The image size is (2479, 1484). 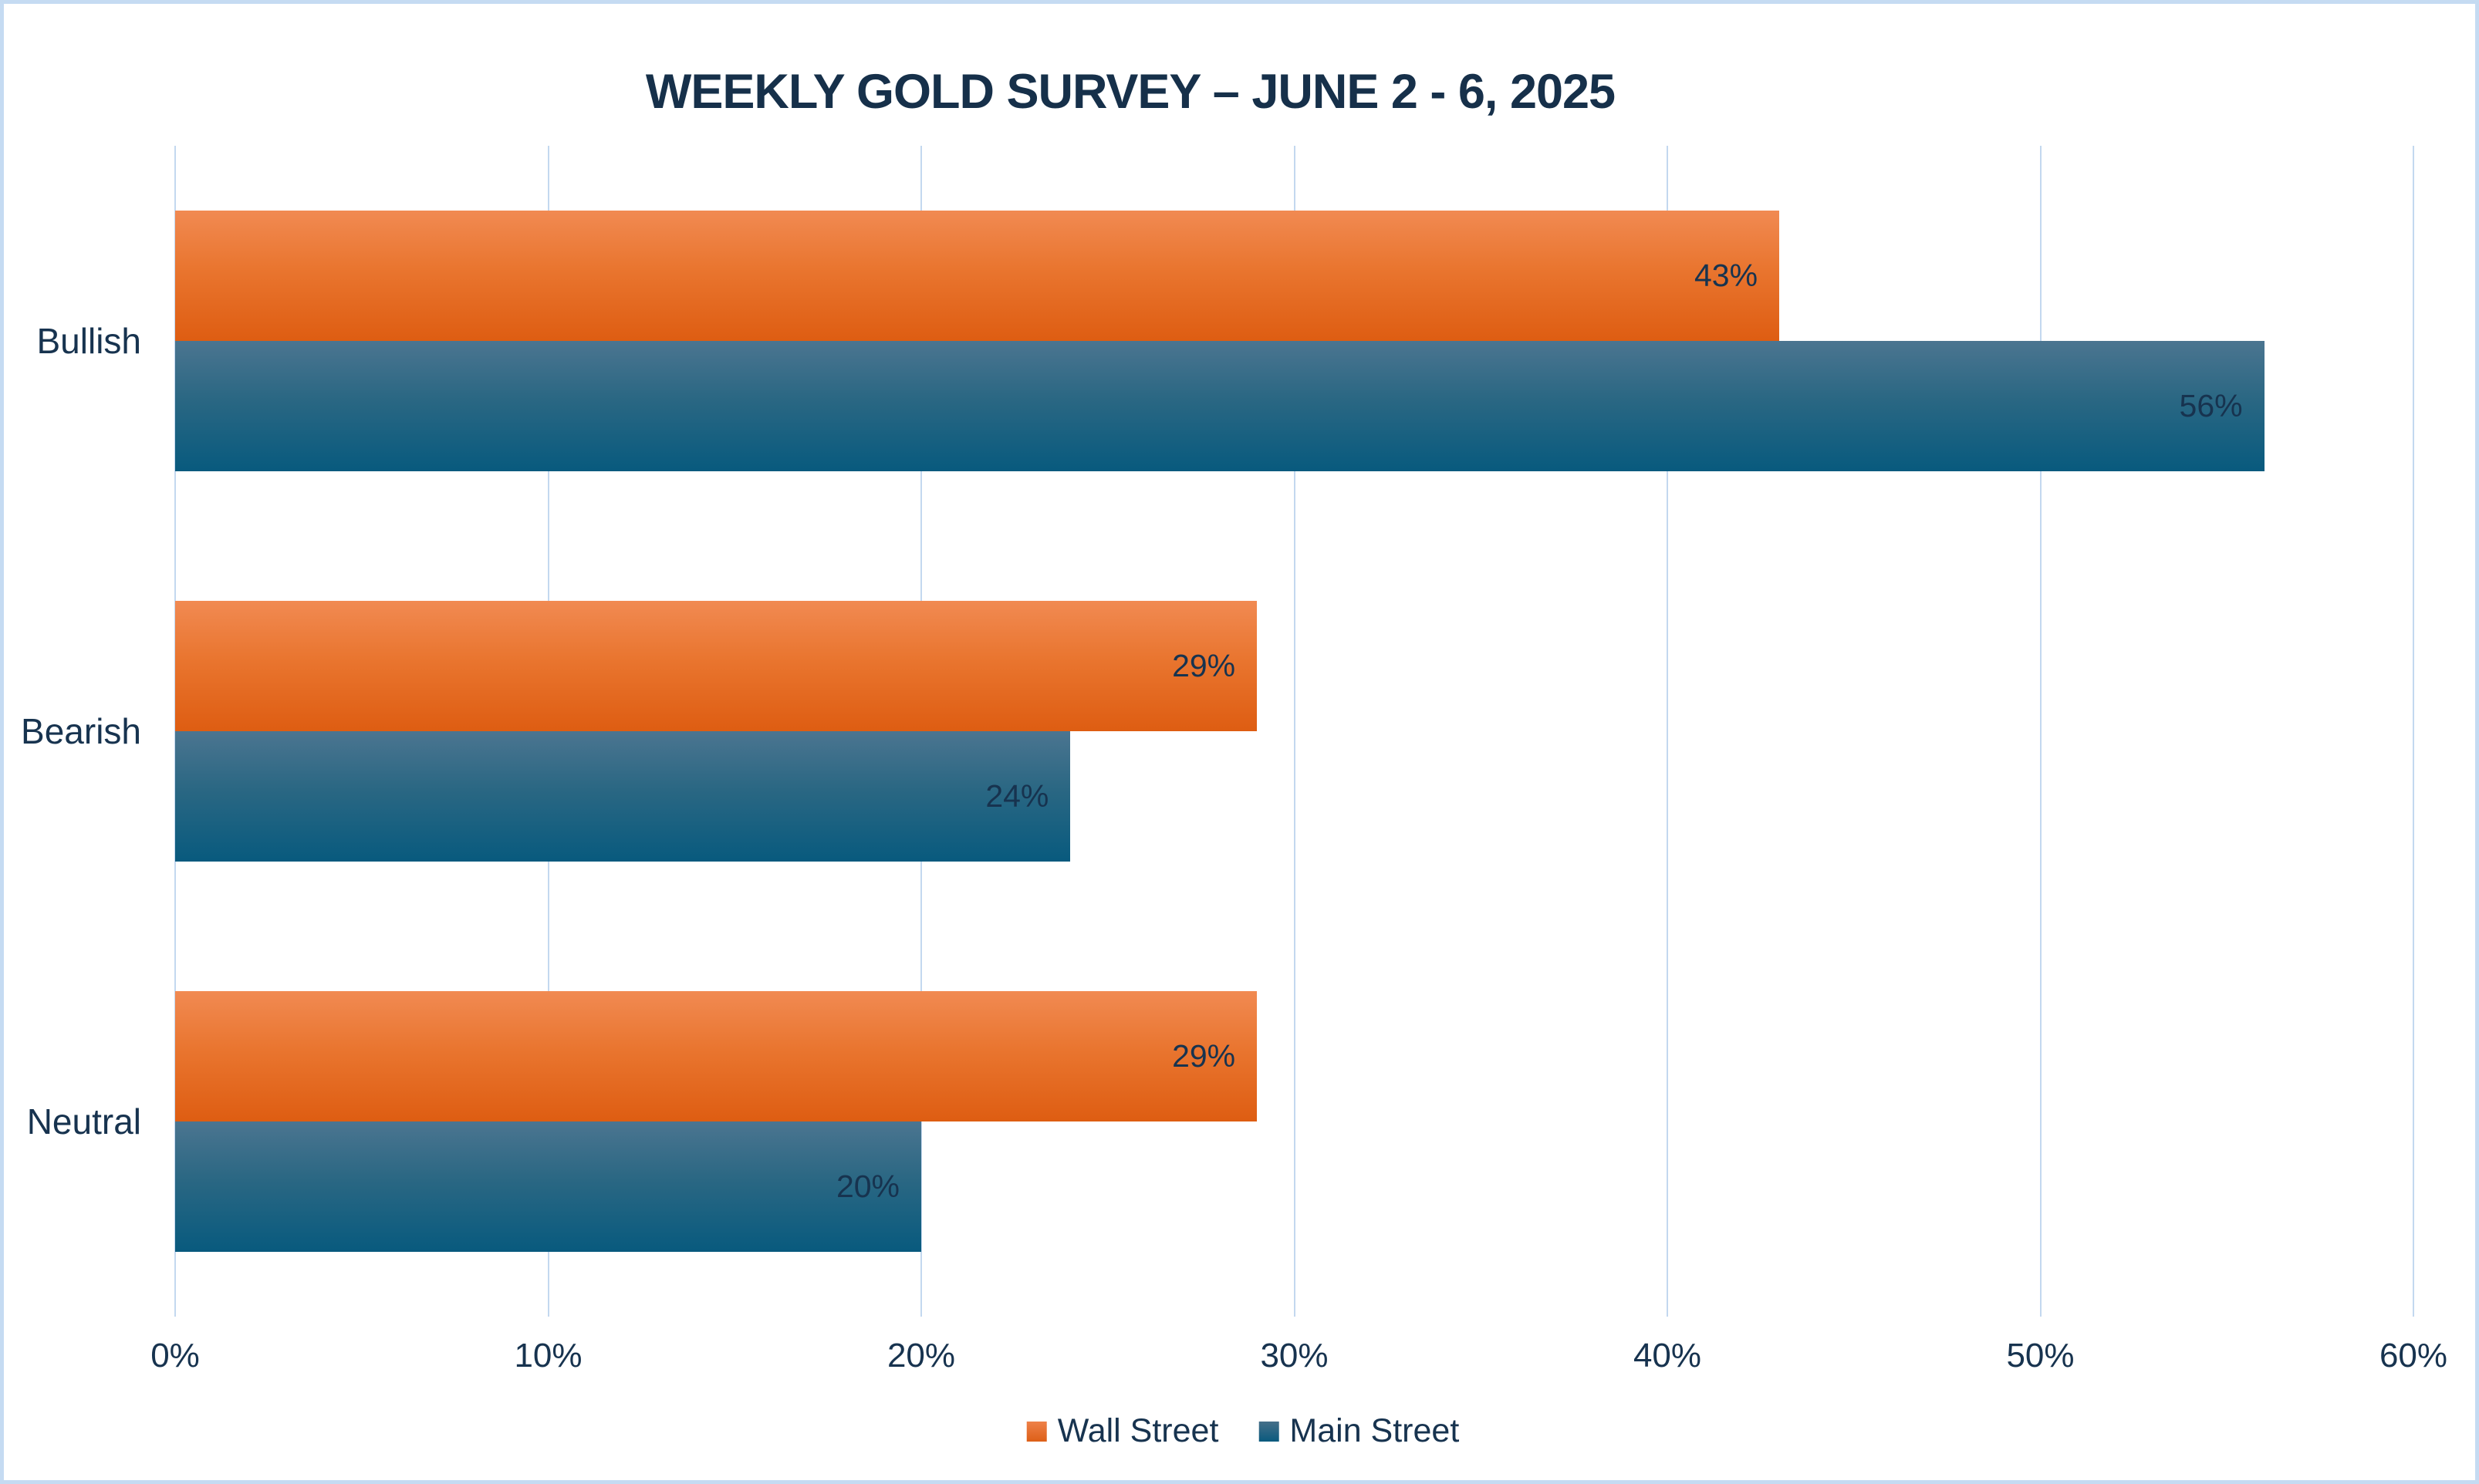 I want to click on bar-neutral-main-street: 20%, so click(x=548, y=1186).